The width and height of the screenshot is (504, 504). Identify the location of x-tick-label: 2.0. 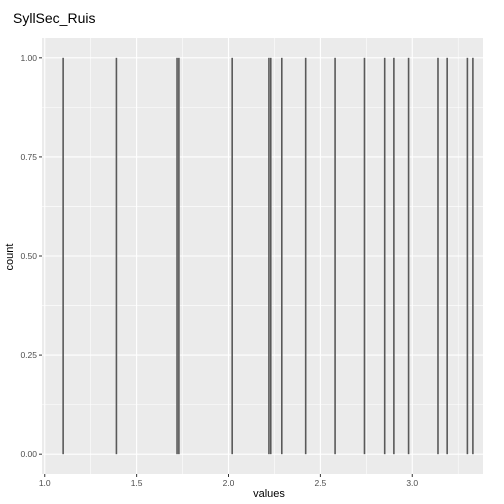
(229, 483).